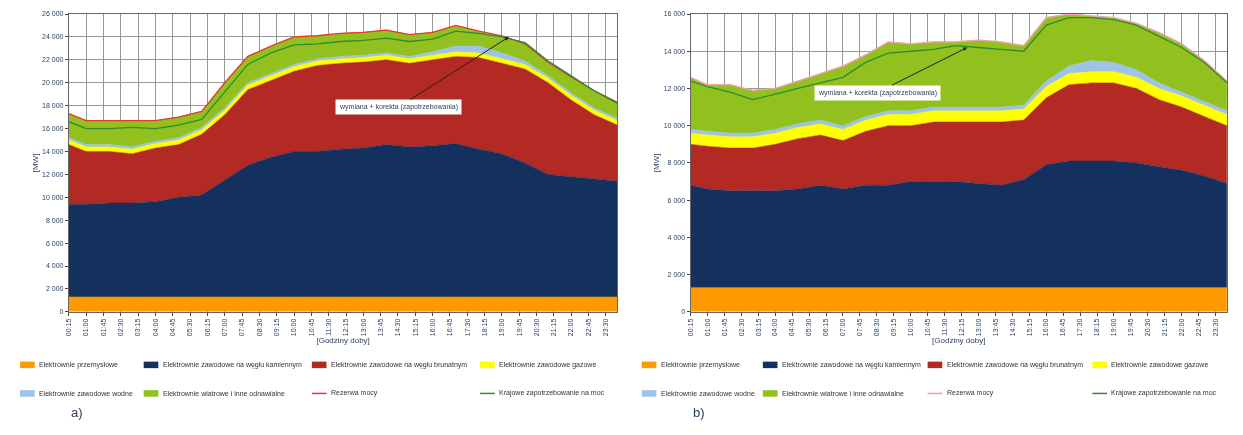 The width and height of the screenshot is (1243, 435). I want to click on text: a), so click(77, 412).